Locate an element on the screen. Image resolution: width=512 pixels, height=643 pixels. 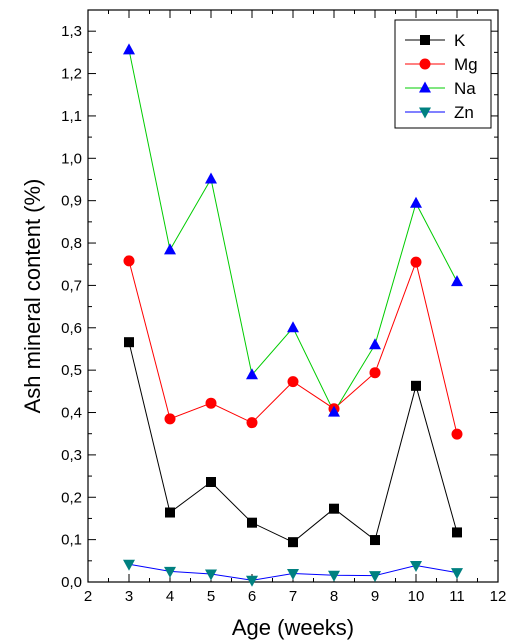
x-tick-label: 7 is located at coordinates (293, 596).